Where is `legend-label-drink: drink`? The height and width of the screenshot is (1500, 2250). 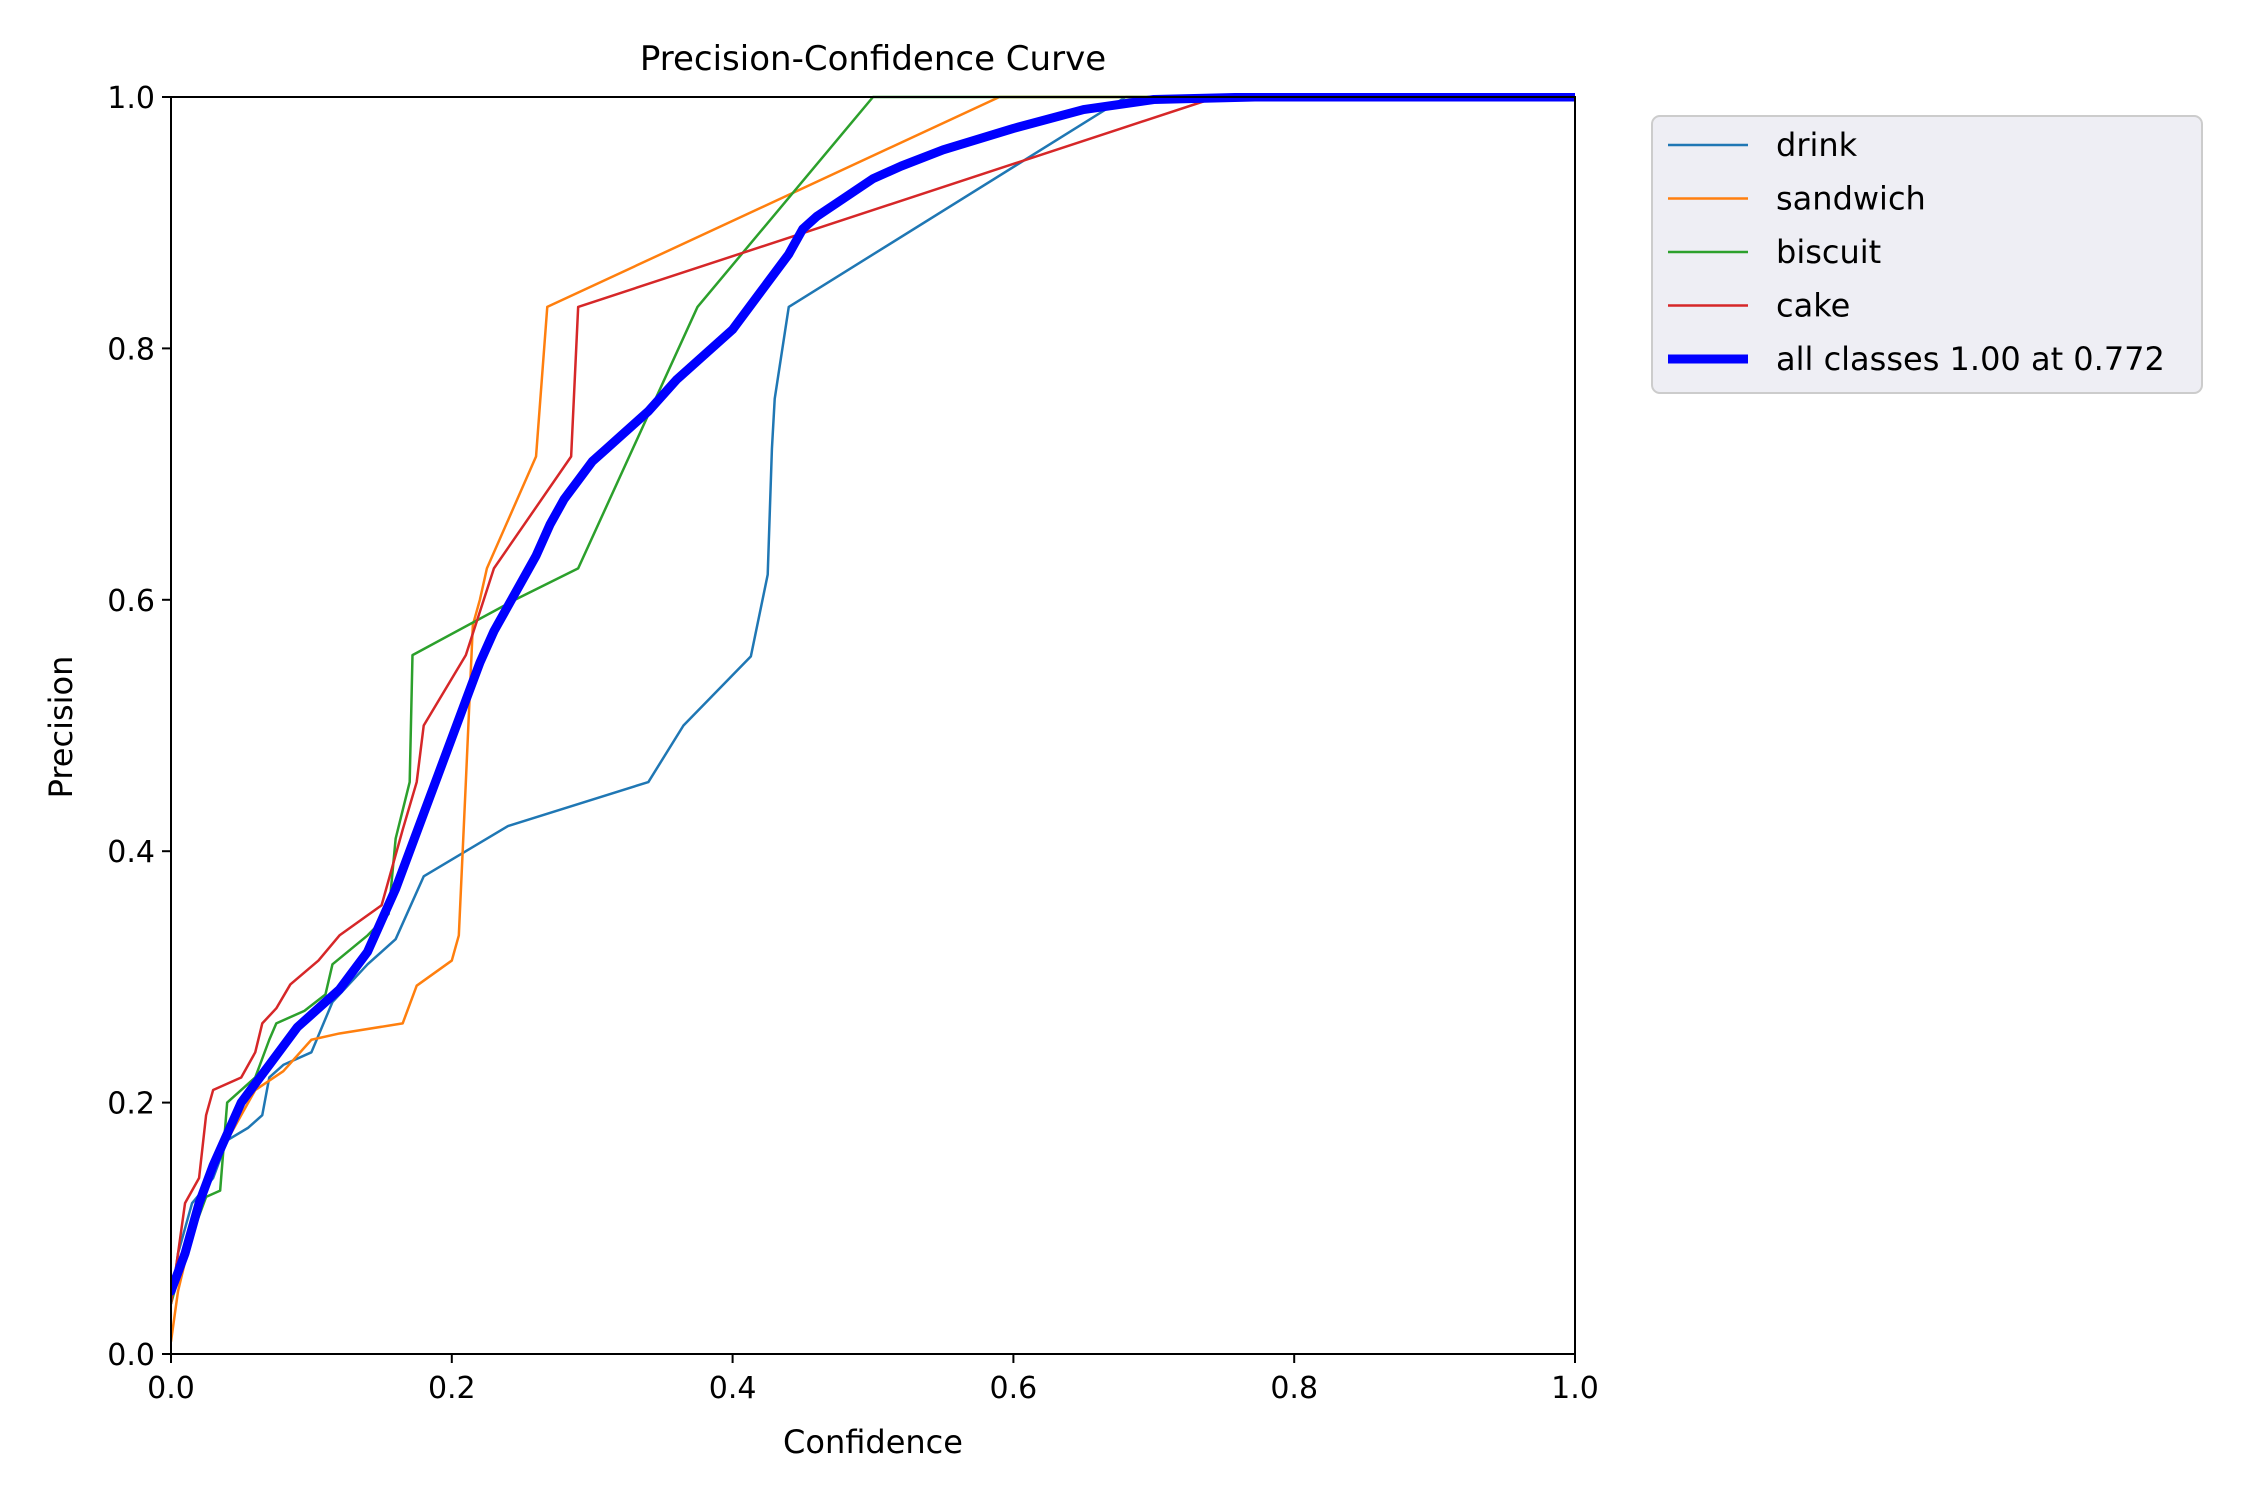
legend-label-drink: drink is located at coordinates (1817, 145).